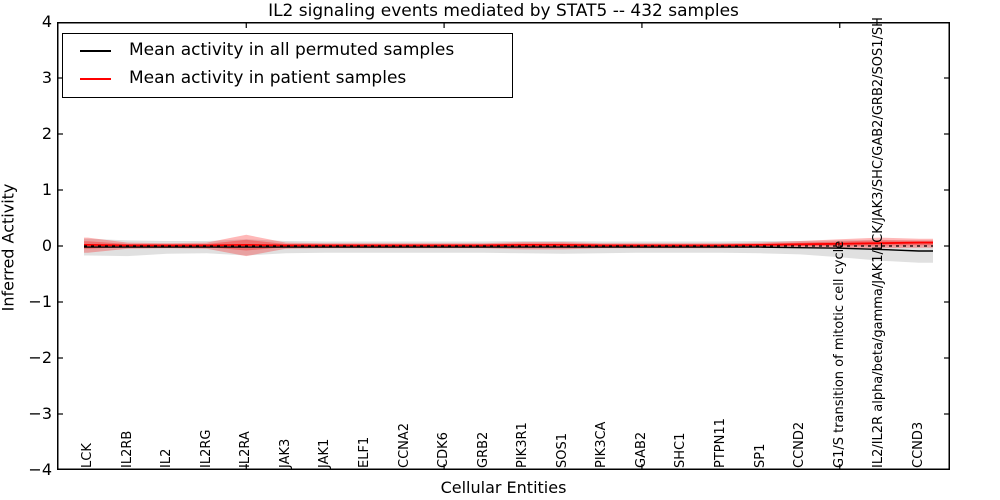  I want to click on x-category-label: CCND2, so click(800, 444).